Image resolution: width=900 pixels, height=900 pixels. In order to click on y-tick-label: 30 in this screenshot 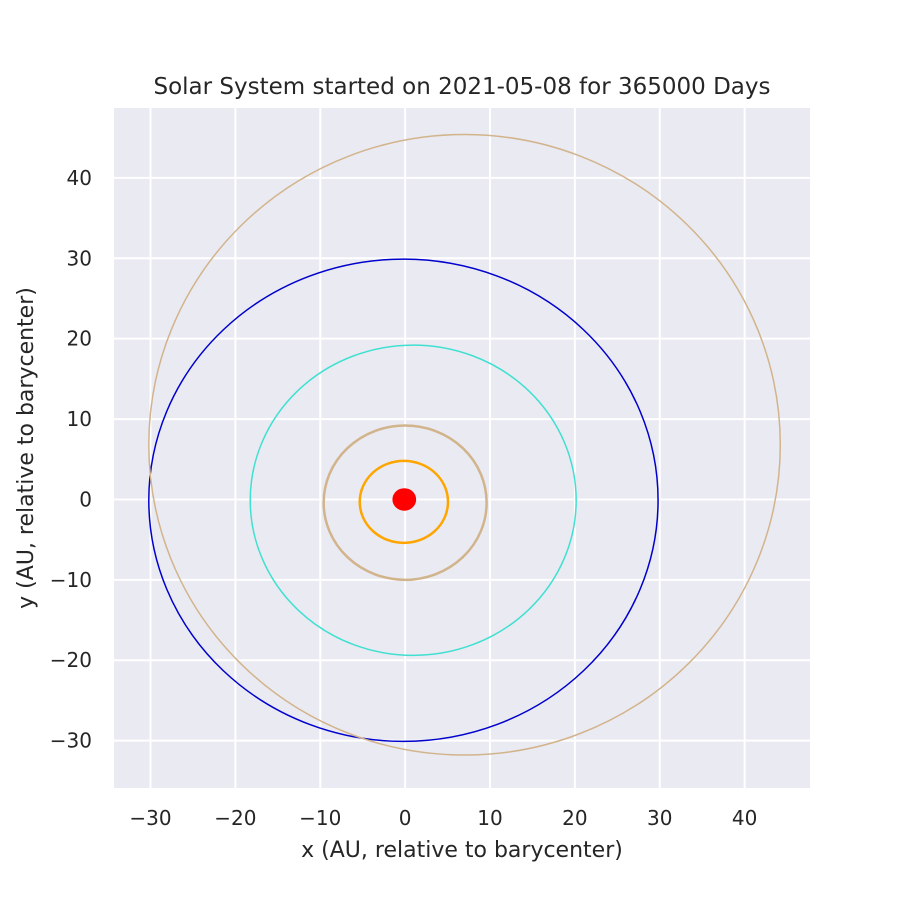, I will do `click(79, 258)`.